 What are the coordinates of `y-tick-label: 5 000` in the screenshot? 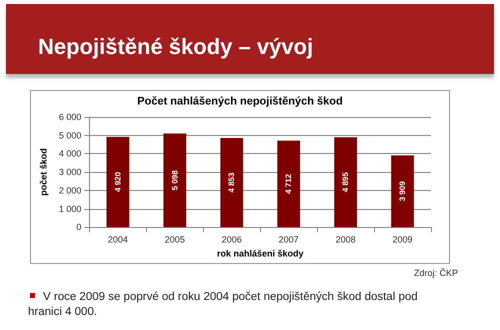 It's located at (70, 135).